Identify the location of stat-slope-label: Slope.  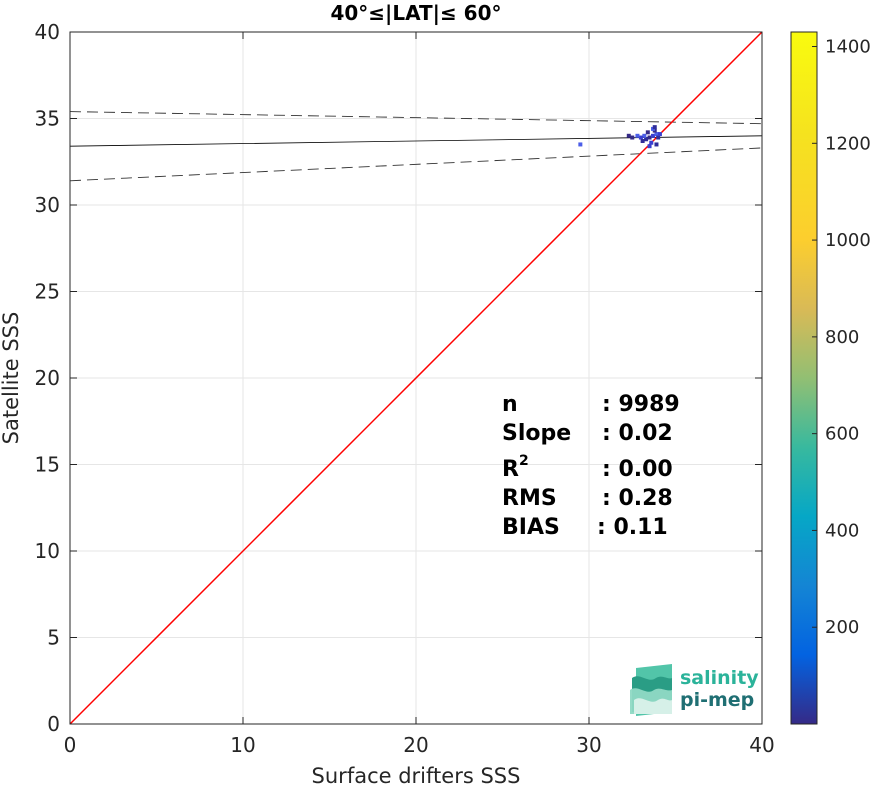
(536, 433).